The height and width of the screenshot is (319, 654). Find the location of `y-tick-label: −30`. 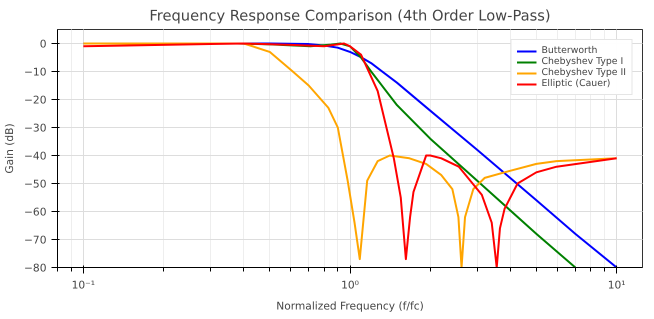

y-tick-label: −30 is located at coordinates (35, 128).